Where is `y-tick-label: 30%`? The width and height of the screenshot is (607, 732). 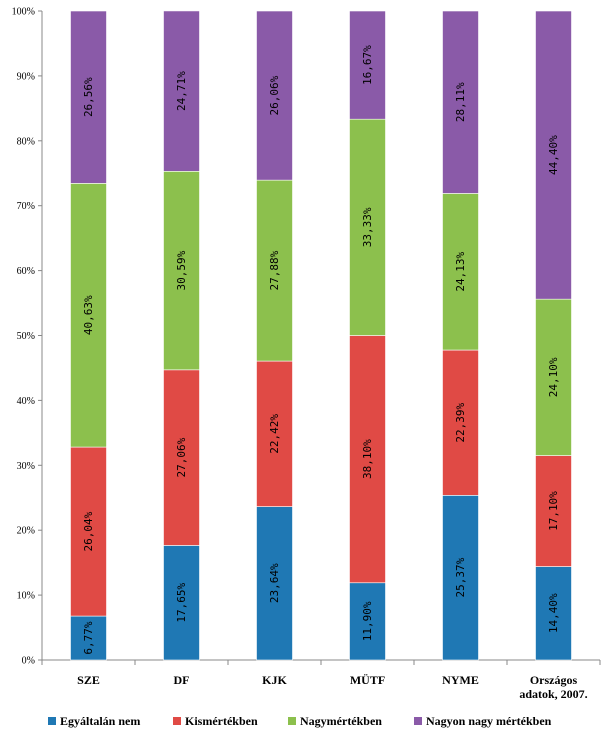
y-tick-label: 30% is located at coordinates (26, 466).